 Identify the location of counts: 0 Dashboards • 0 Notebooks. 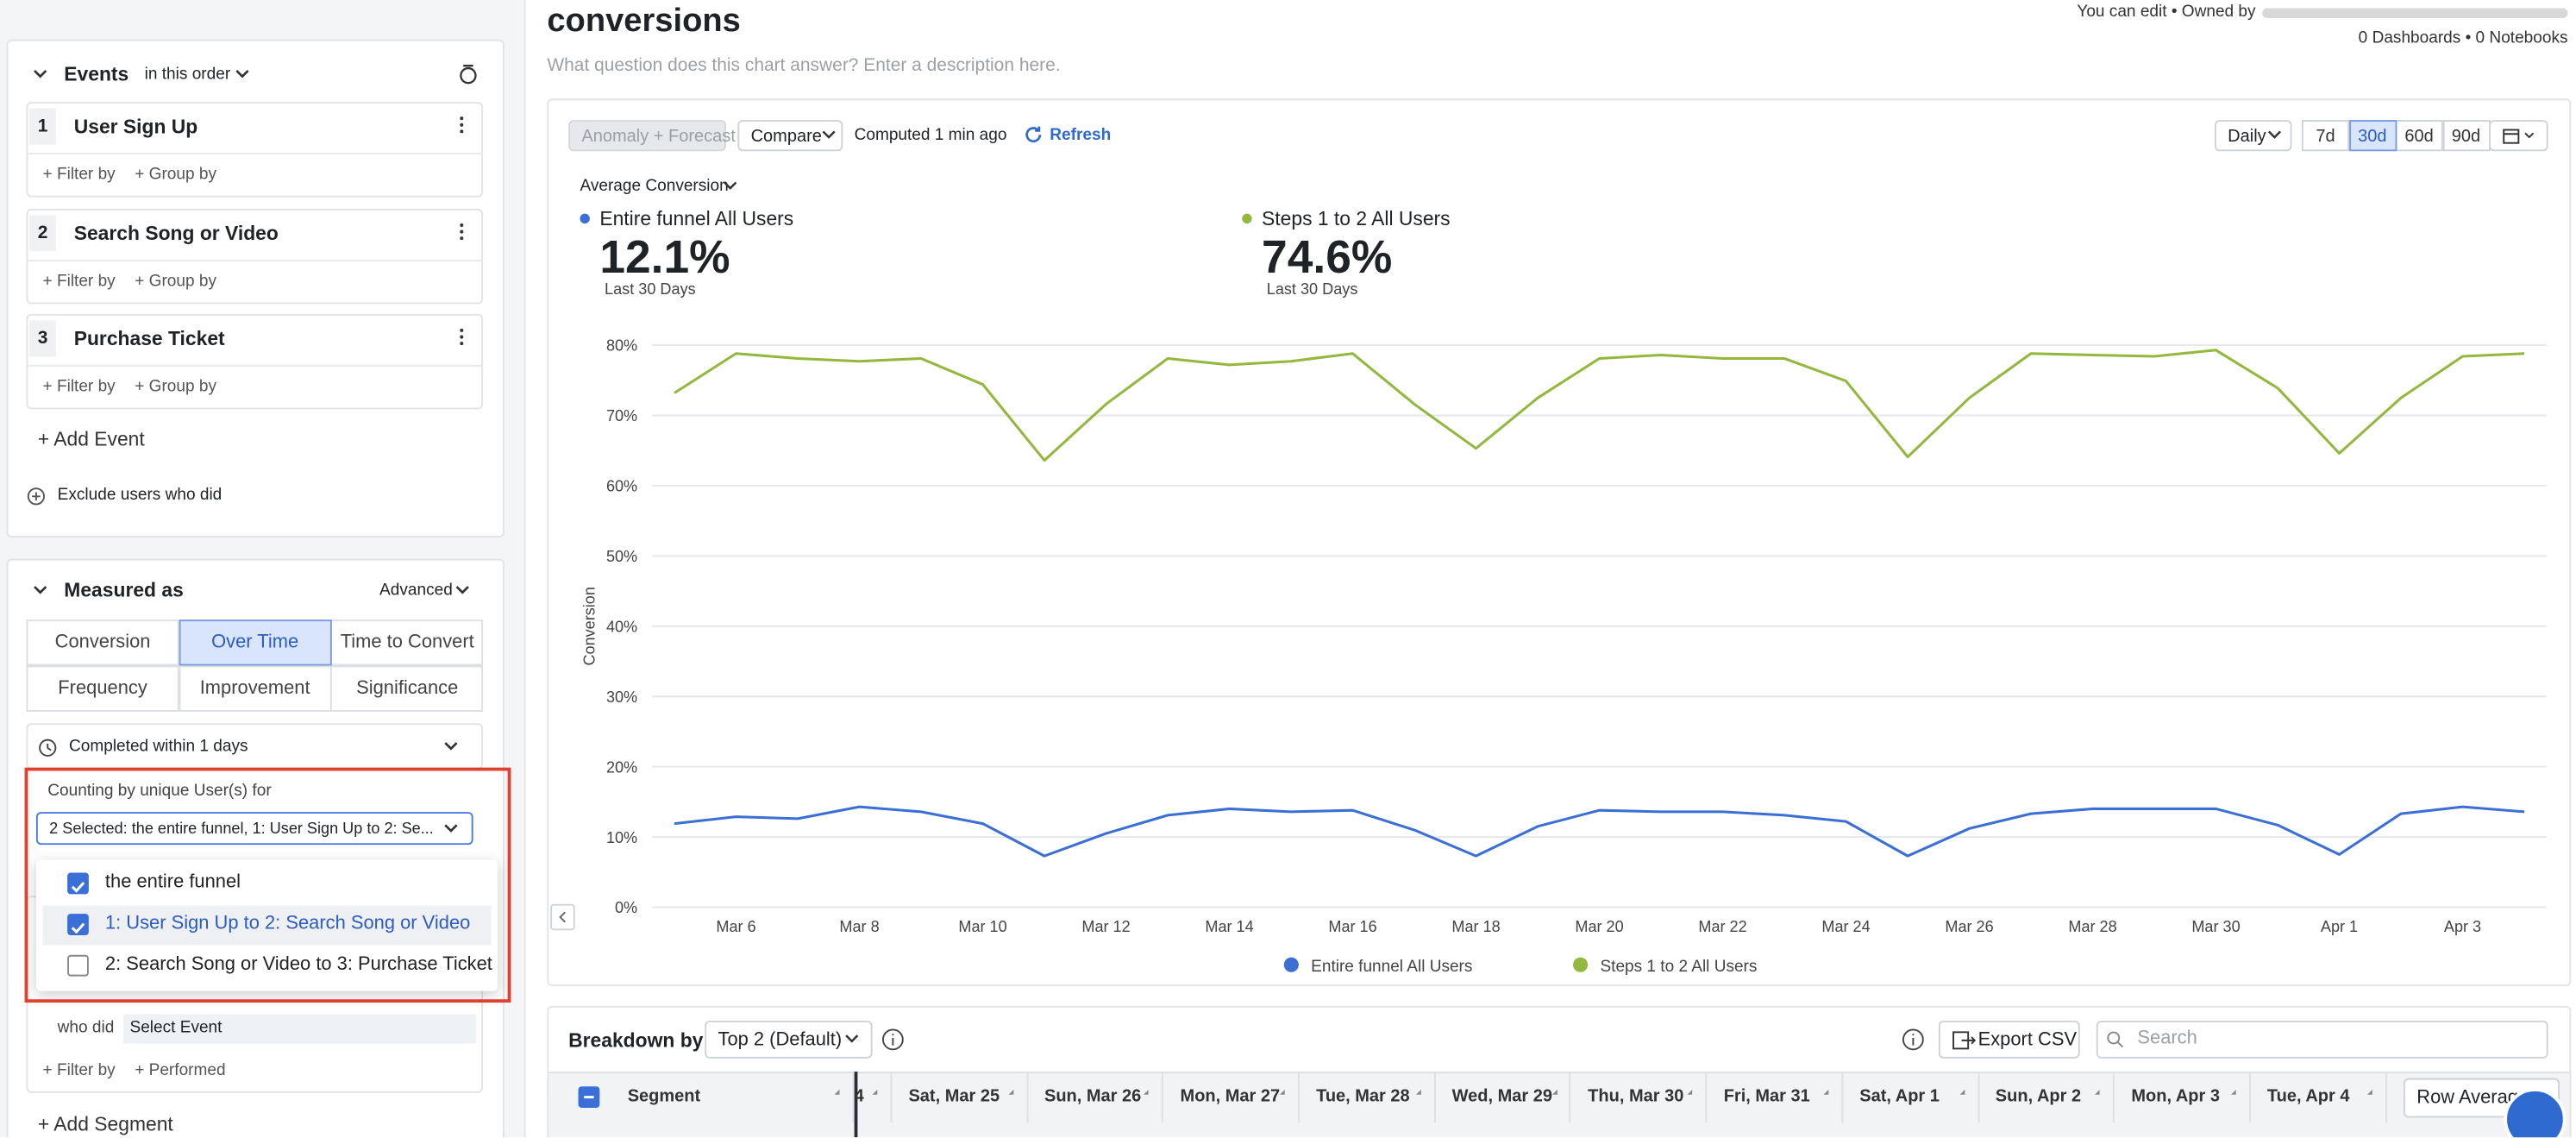
(2463, 38).